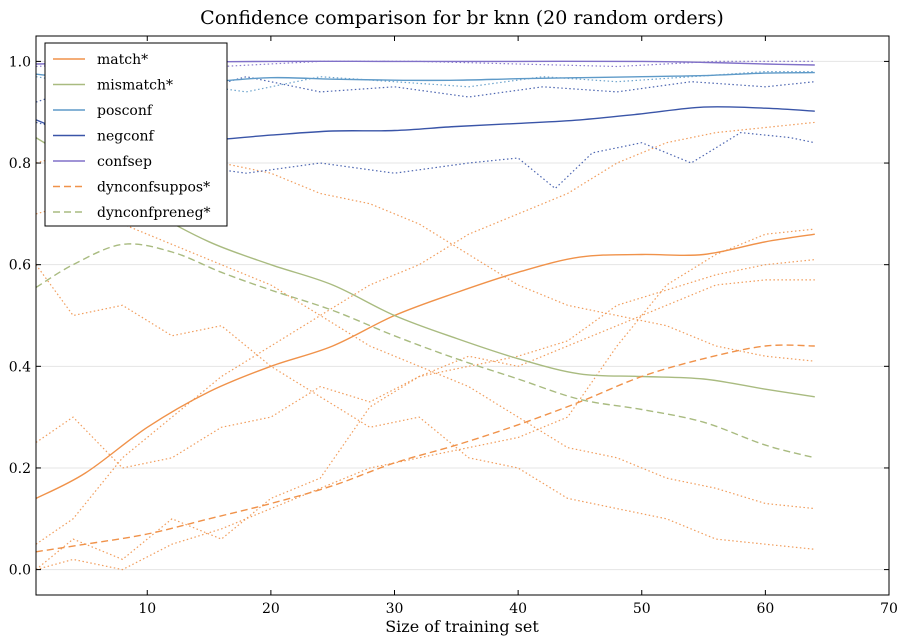 The height and width of the screenshot is (644, 906). I want to click on x-axis-label: Size of training set, so click(462, 626).